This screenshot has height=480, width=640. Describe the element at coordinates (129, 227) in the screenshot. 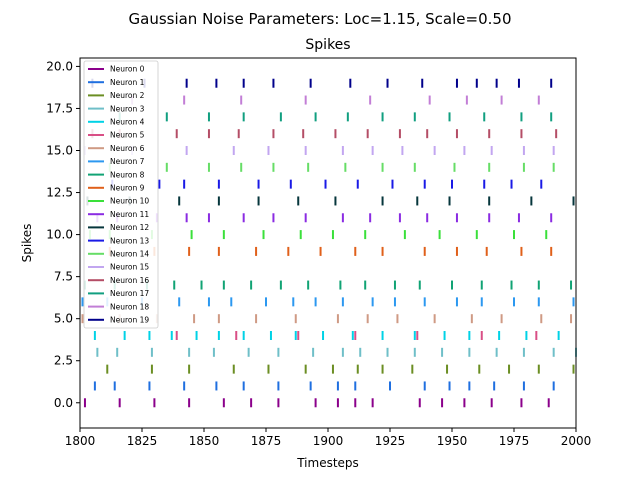

I see `legend-label: Neuron 12` at that location.